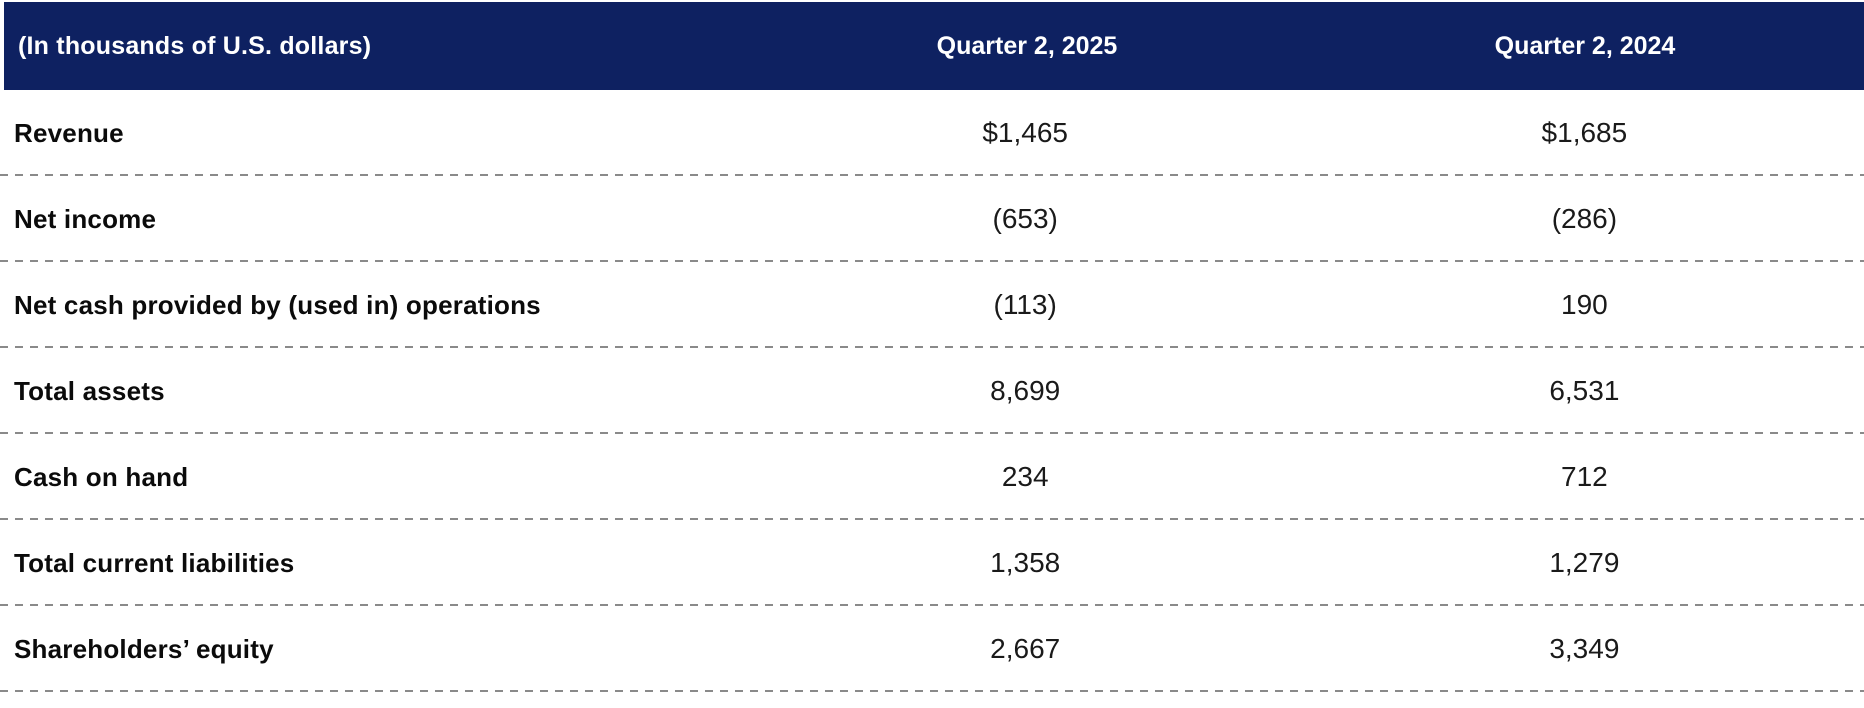 This screenshot has height=708, width=1864. What do you see at coordinates (932, 563) in the screenshot?
I see `table-row-total-current-liabilities: Total current liabilities 1,358 1,279` at bounding box center [932, 563].